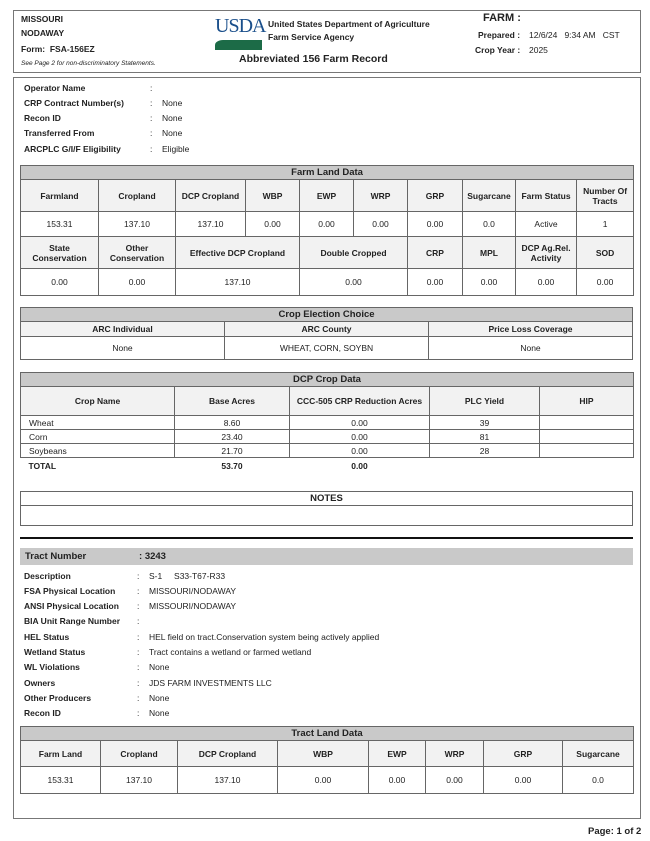  I want to click on state: MISSOURI, so click(42, 19).